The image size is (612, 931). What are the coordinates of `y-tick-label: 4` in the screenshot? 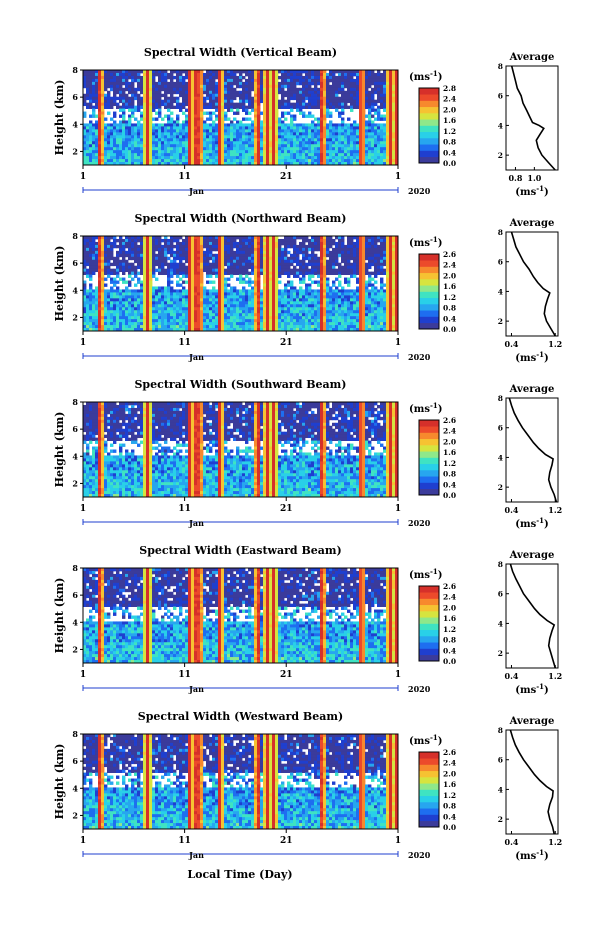 It's located at (75, 124).